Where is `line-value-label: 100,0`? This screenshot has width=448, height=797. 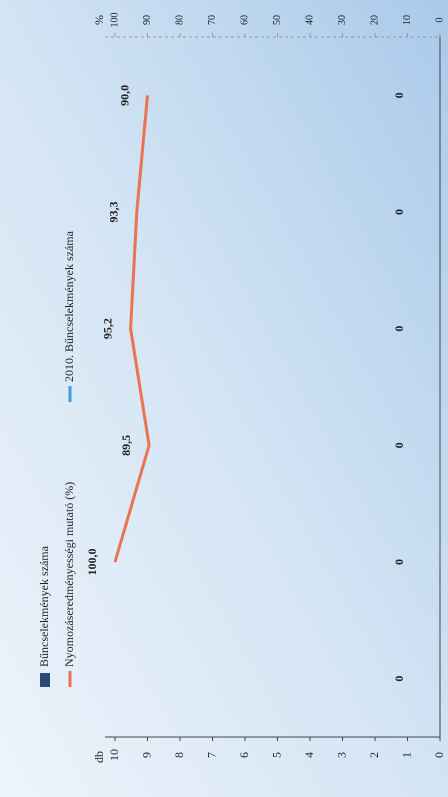 line-value-label: 100,0 is located at coordinates (92, 562).